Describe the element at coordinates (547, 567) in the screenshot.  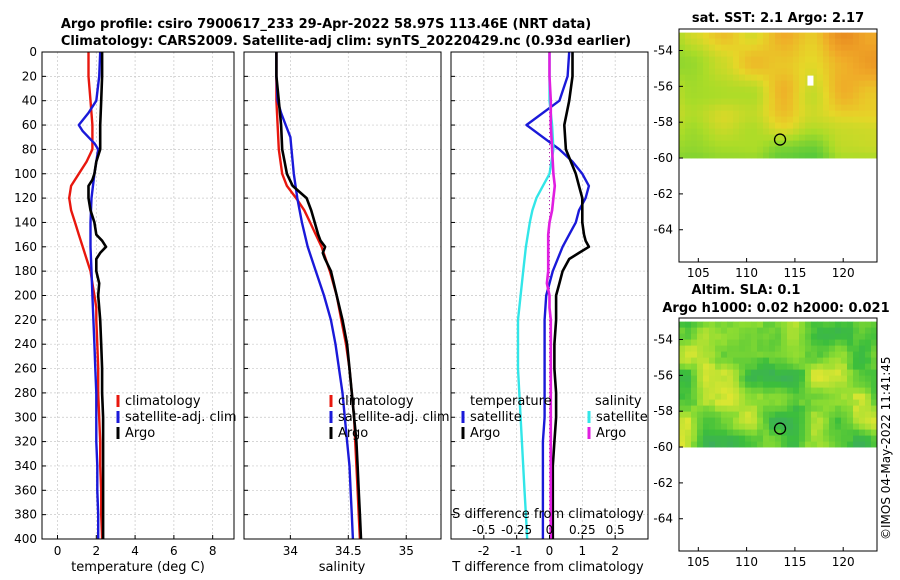
I see `difference-xlabel: T difference from climatology` at that location.